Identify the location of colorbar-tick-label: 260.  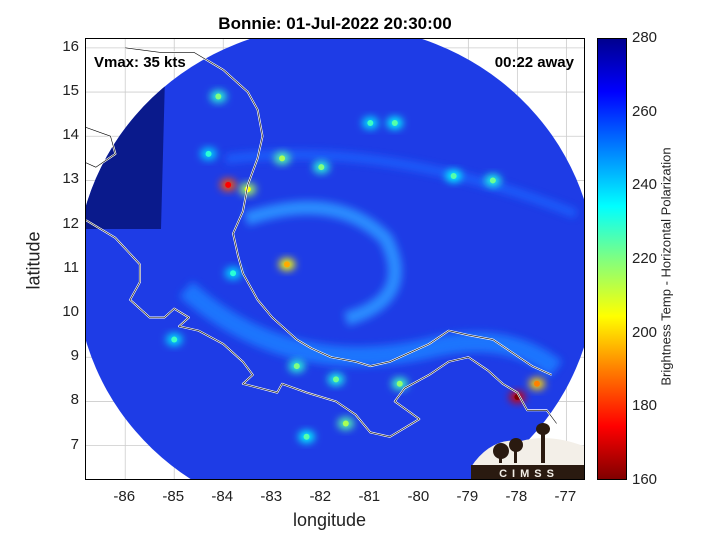
(645, 111).